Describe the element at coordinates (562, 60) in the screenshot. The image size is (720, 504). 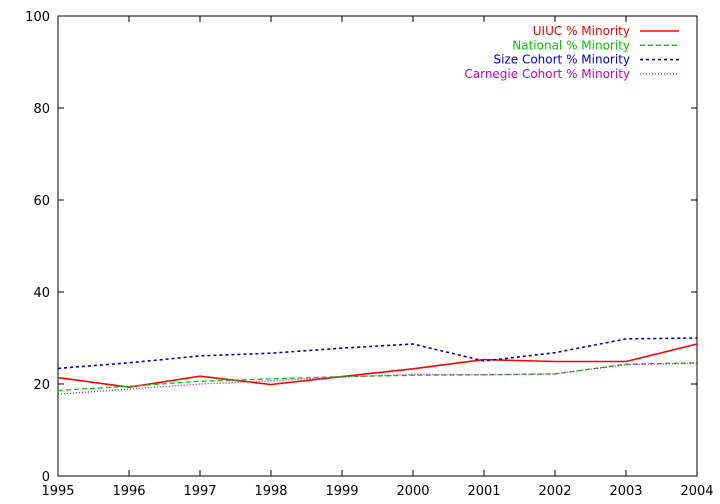
I see `legend-label: Size Cohort % Minority` at that location.